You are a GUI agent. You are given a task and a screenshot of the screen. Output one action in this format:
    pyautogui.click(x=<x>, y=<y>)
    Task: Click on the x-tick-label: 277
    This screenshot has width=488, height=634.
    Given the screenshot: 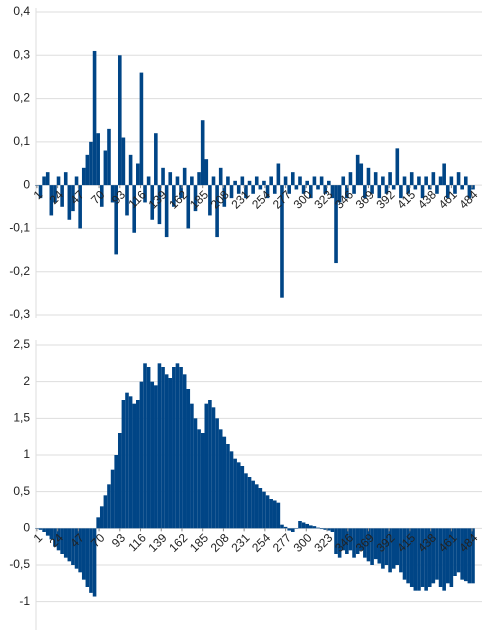 What is the action you would take?
    pyautogui.click(x=282, y=543)
    